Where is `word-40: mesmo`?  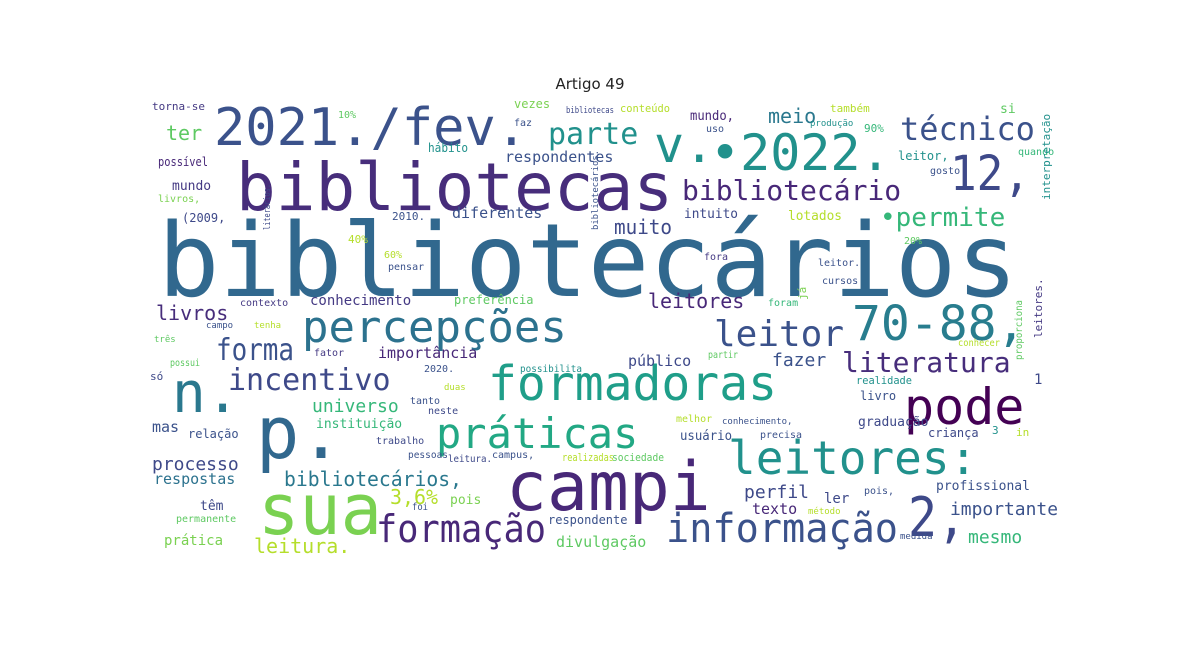 word-40: mesmo is located at coordinates (995, 537).